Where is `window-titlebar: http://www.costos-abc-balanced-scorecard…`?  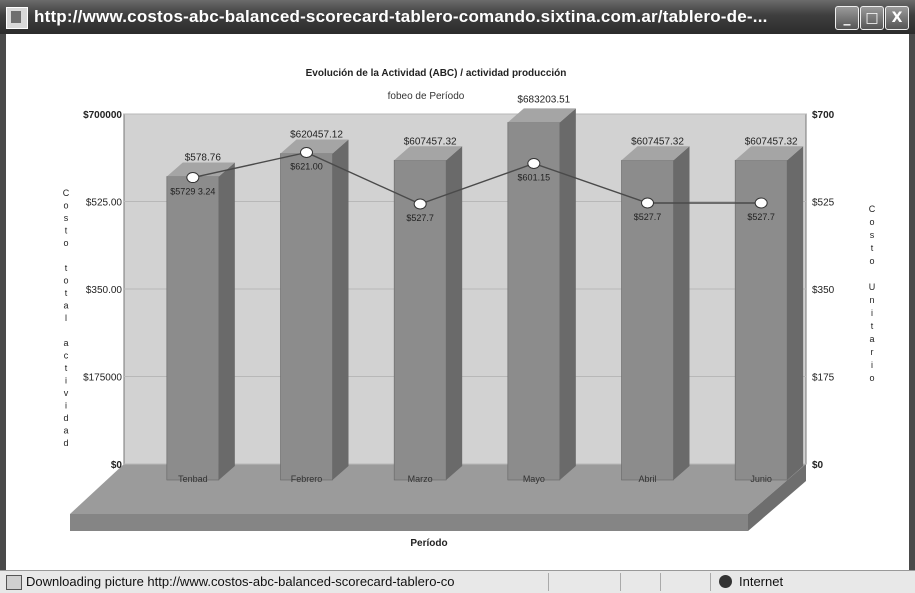 window-titlebar: http://www.costos-abc-balanced-scorecard… is located at coordinates (457, 17).